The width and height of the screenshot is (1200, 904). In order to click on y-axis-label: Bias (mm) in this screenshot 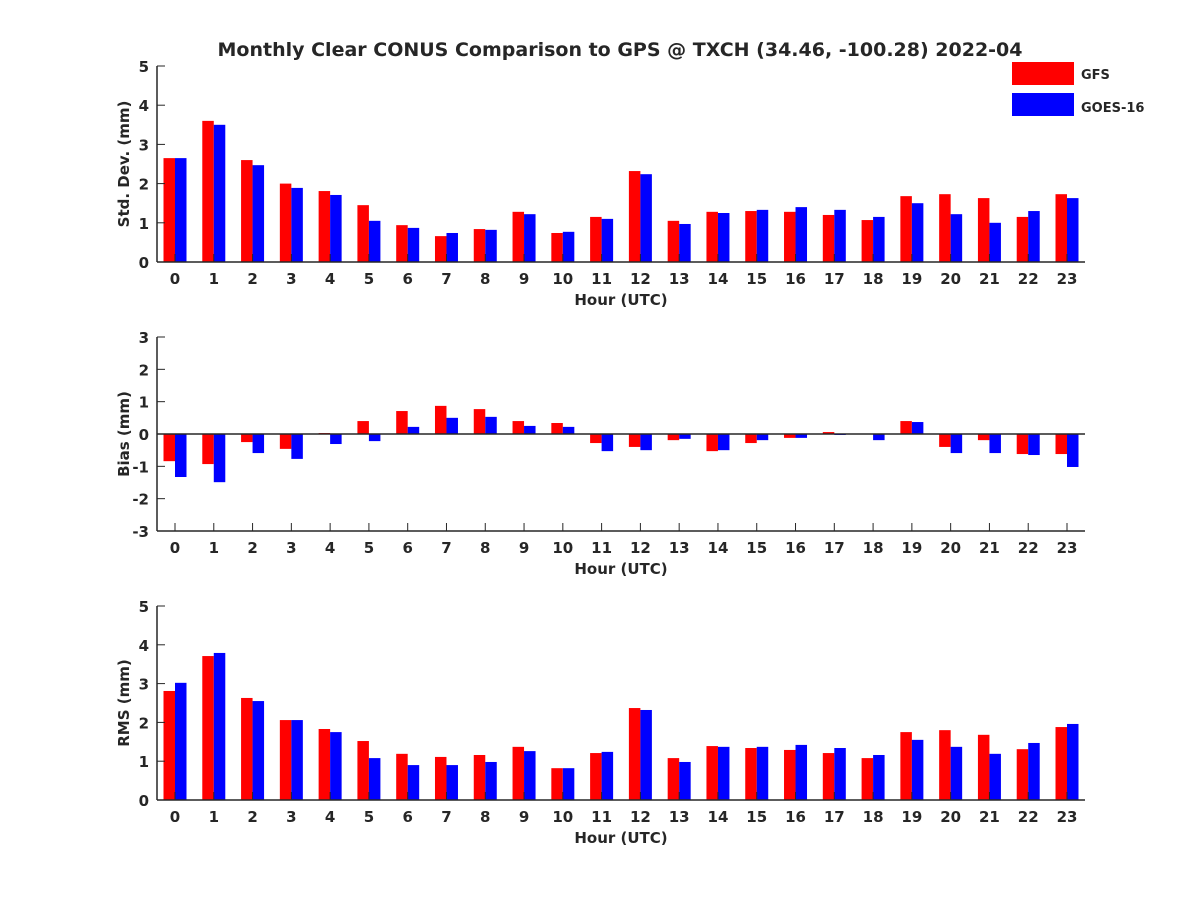, I will do `click(124, 434)`.